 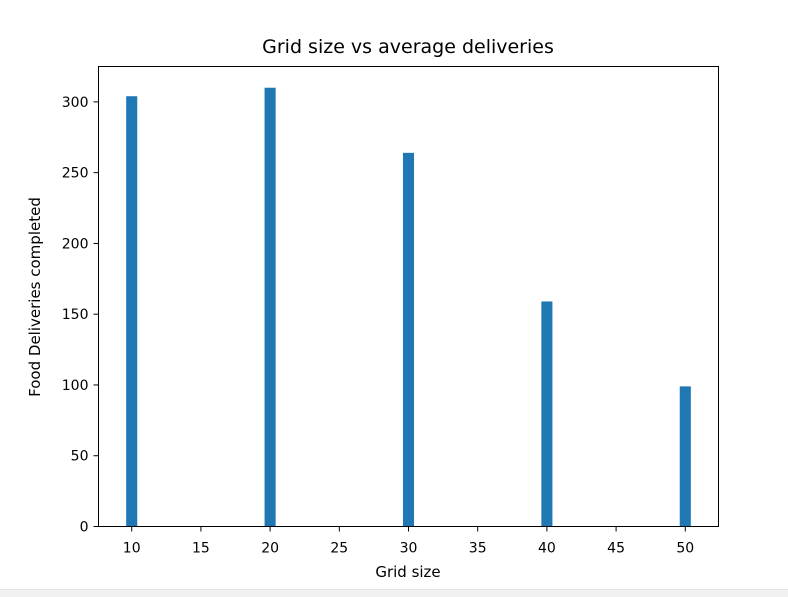 I want to click on x-tick-label: 15, so click(x=201, y=549).